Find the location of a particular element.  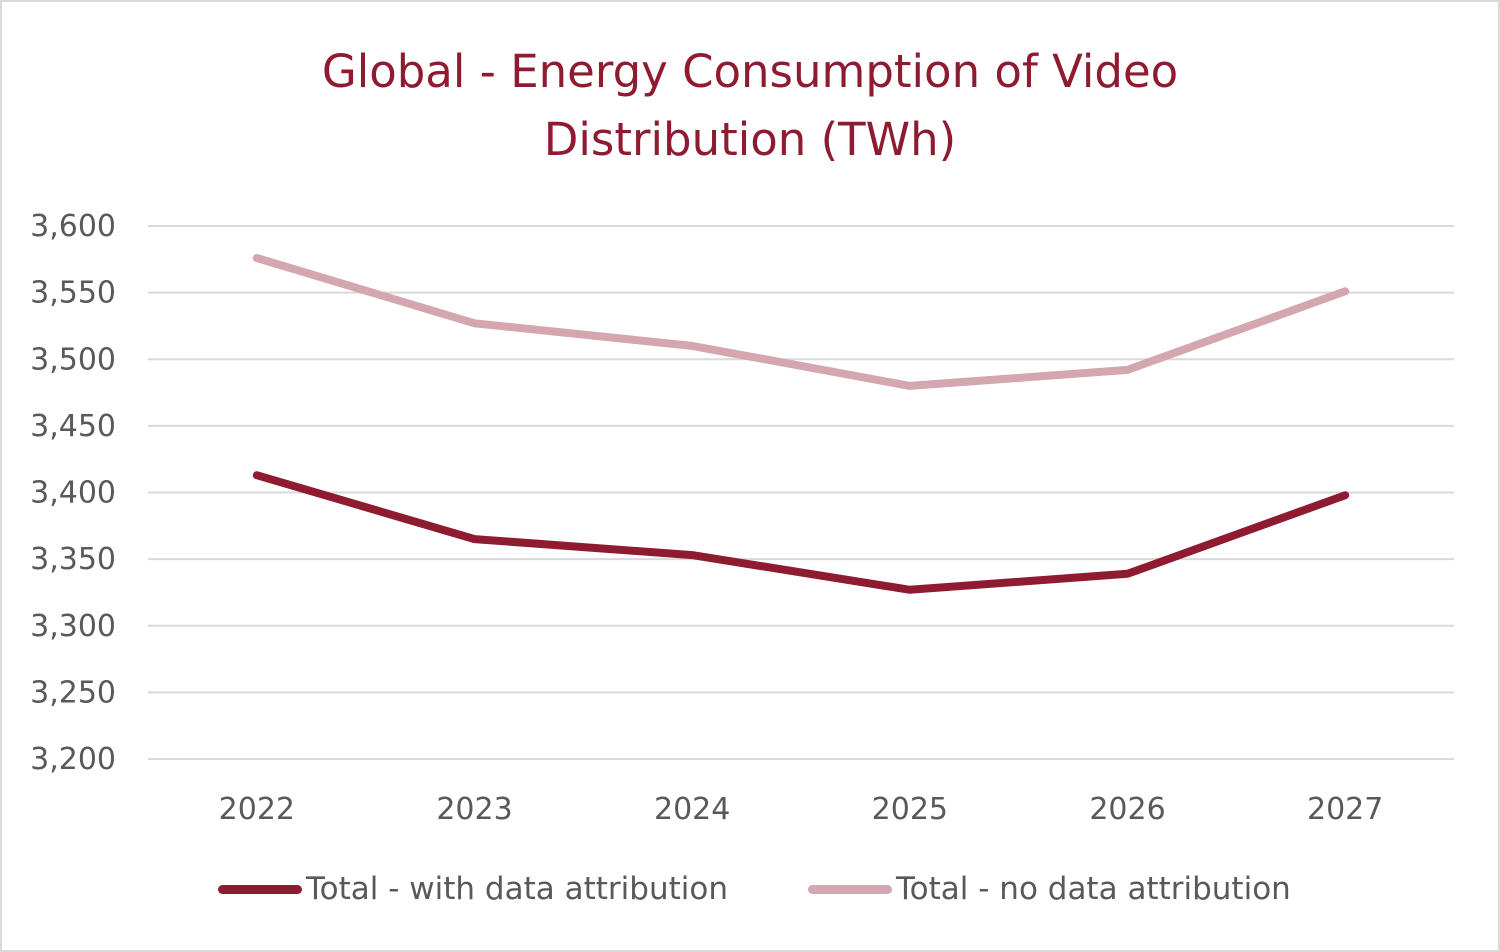

x-tick-label: 2027 is located at coordinates (1345, 809).